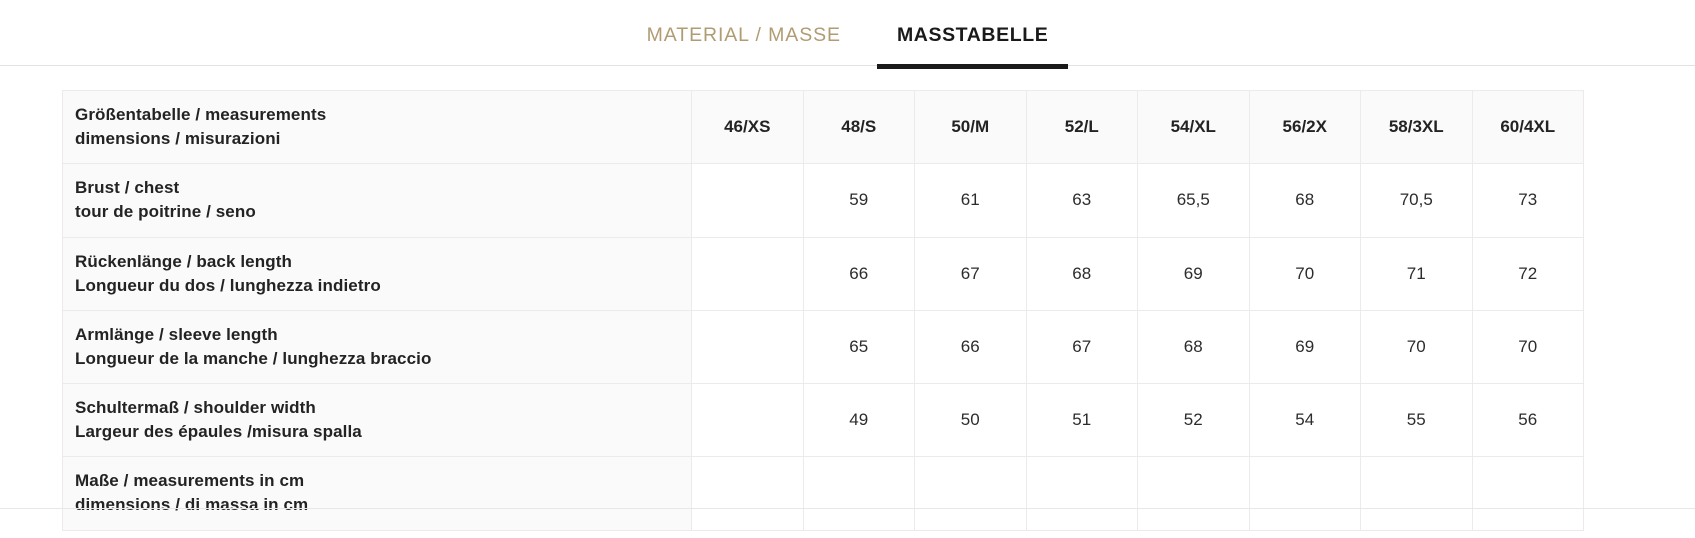 This screenshot has height=538, width=1695. Describe the element at coordinates (127, 188) in the screenshot. I see `row-label-line1: Brust / chest` at that location.